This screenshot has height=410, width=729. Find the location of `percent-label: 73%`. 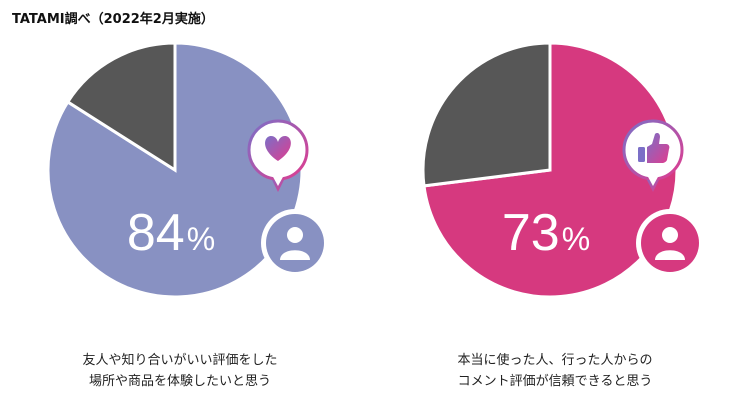

percent-label: 73% is located at coordinates (546, 233).